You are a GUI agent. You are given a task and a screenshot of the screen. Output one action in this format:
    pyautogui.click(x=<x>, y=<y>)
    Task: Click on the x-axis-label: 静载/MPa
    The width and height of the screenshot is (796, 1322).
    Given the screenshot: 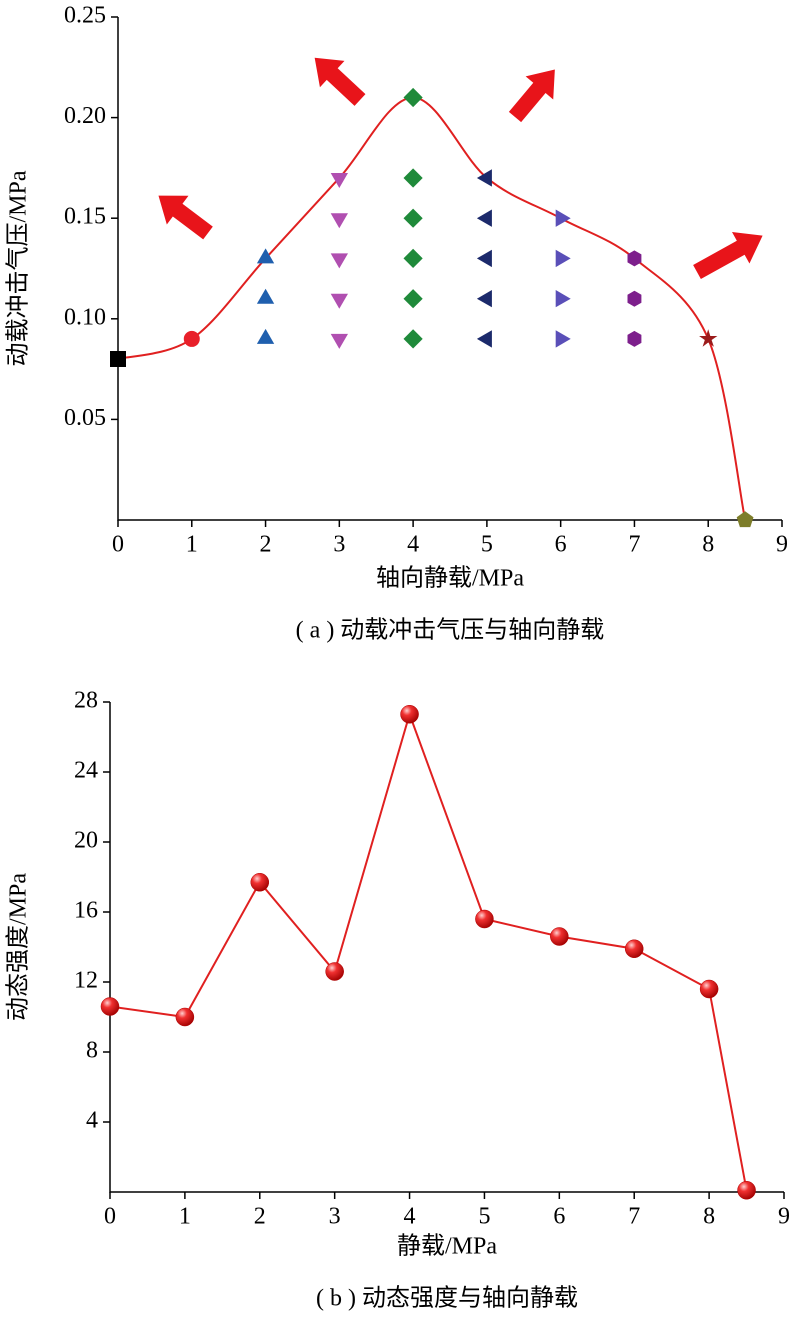 What is the action you would take?
    pyautogui.click(x=447, y=1246)
    